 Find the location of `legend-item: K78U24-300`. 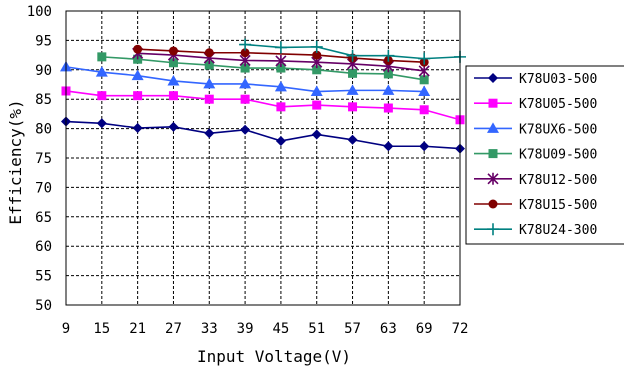

legend-item: K78U24-300 is located at coordinates (535, 230).